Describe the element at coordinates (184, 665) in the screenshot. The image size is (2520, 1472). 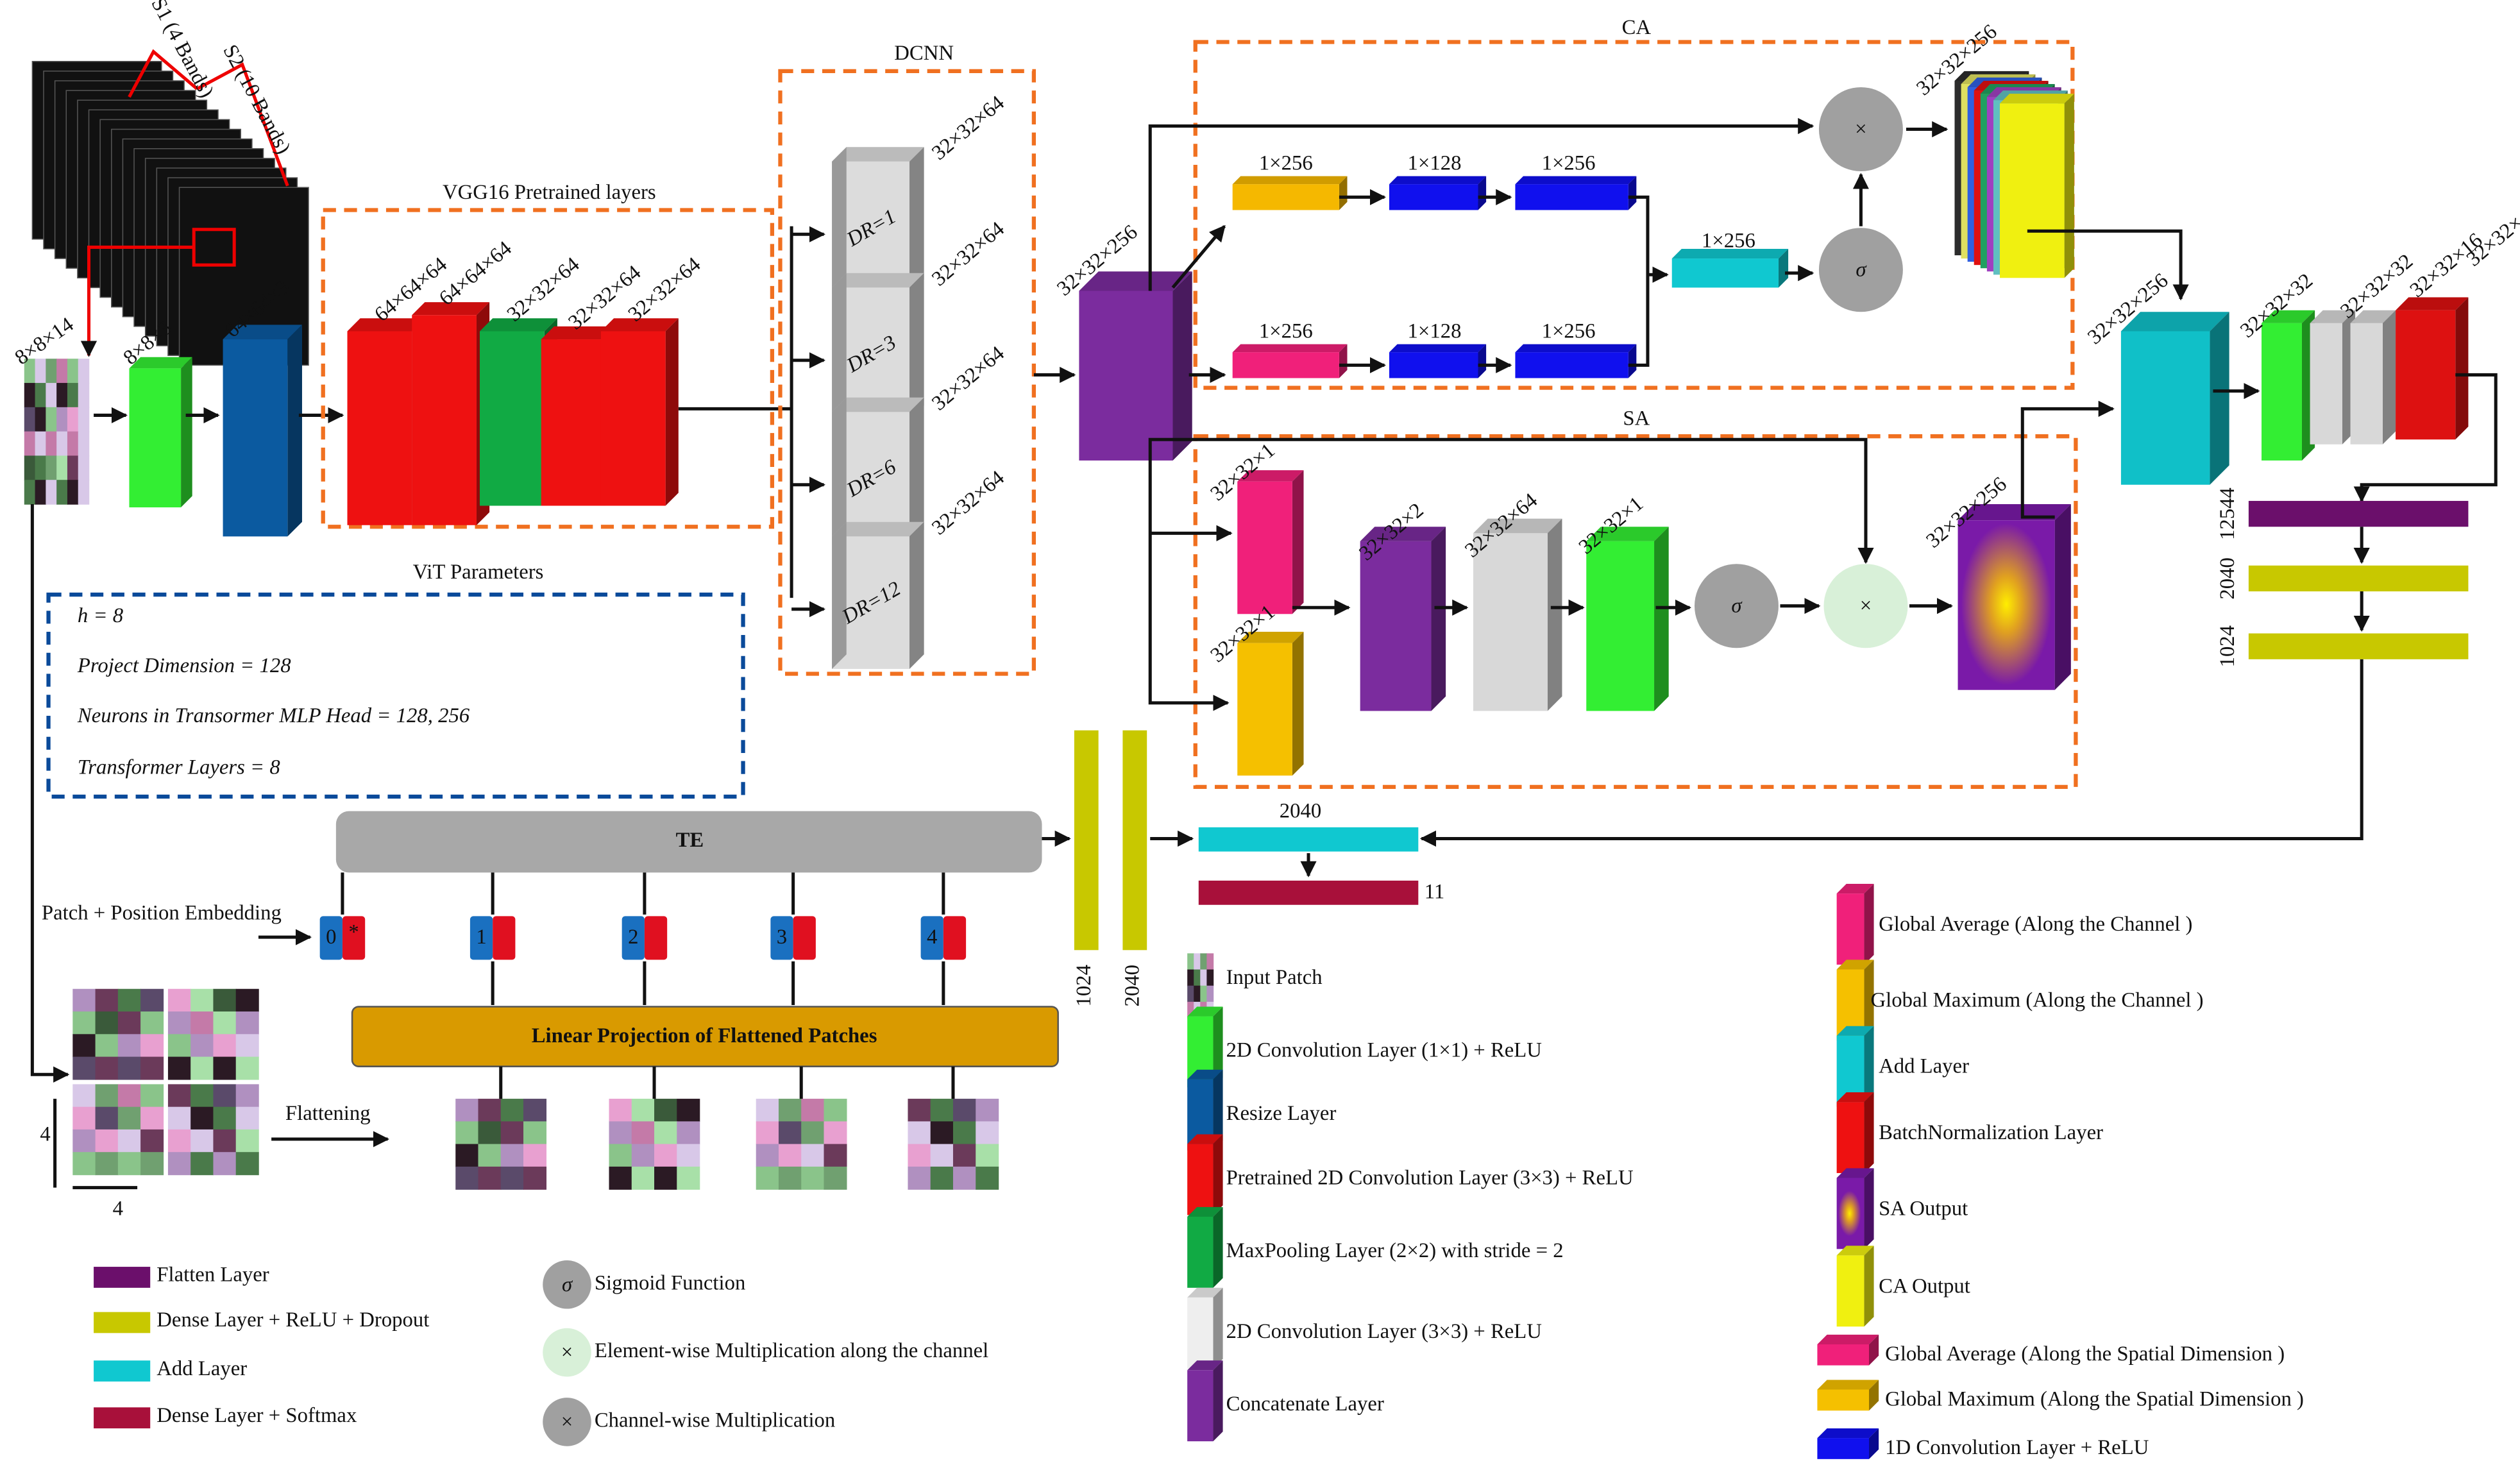
I see `label: Project Dimension = 128` at that location.